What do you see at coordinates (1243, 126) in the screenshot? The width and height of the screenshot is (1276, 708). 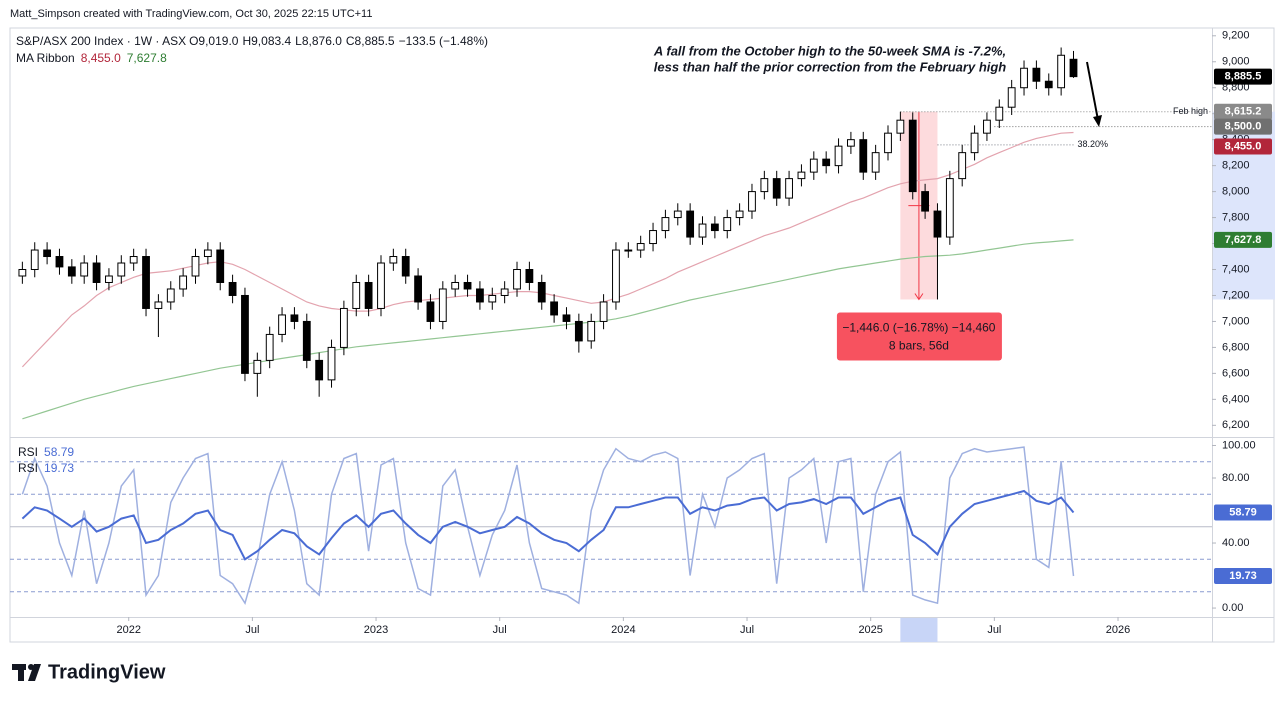 I see `level-badge-bg` at bounding box center [1243, 126].